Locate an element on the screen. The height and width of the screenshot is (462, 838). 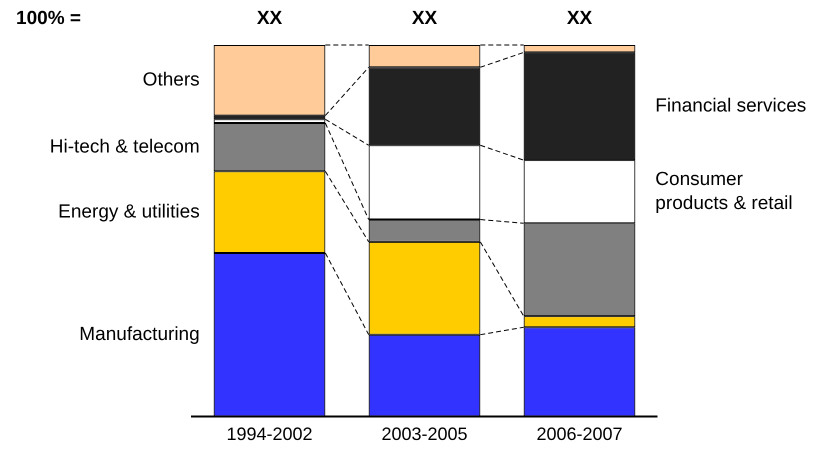
series-label: Energy & utilities is located at coordinates (129, 211).